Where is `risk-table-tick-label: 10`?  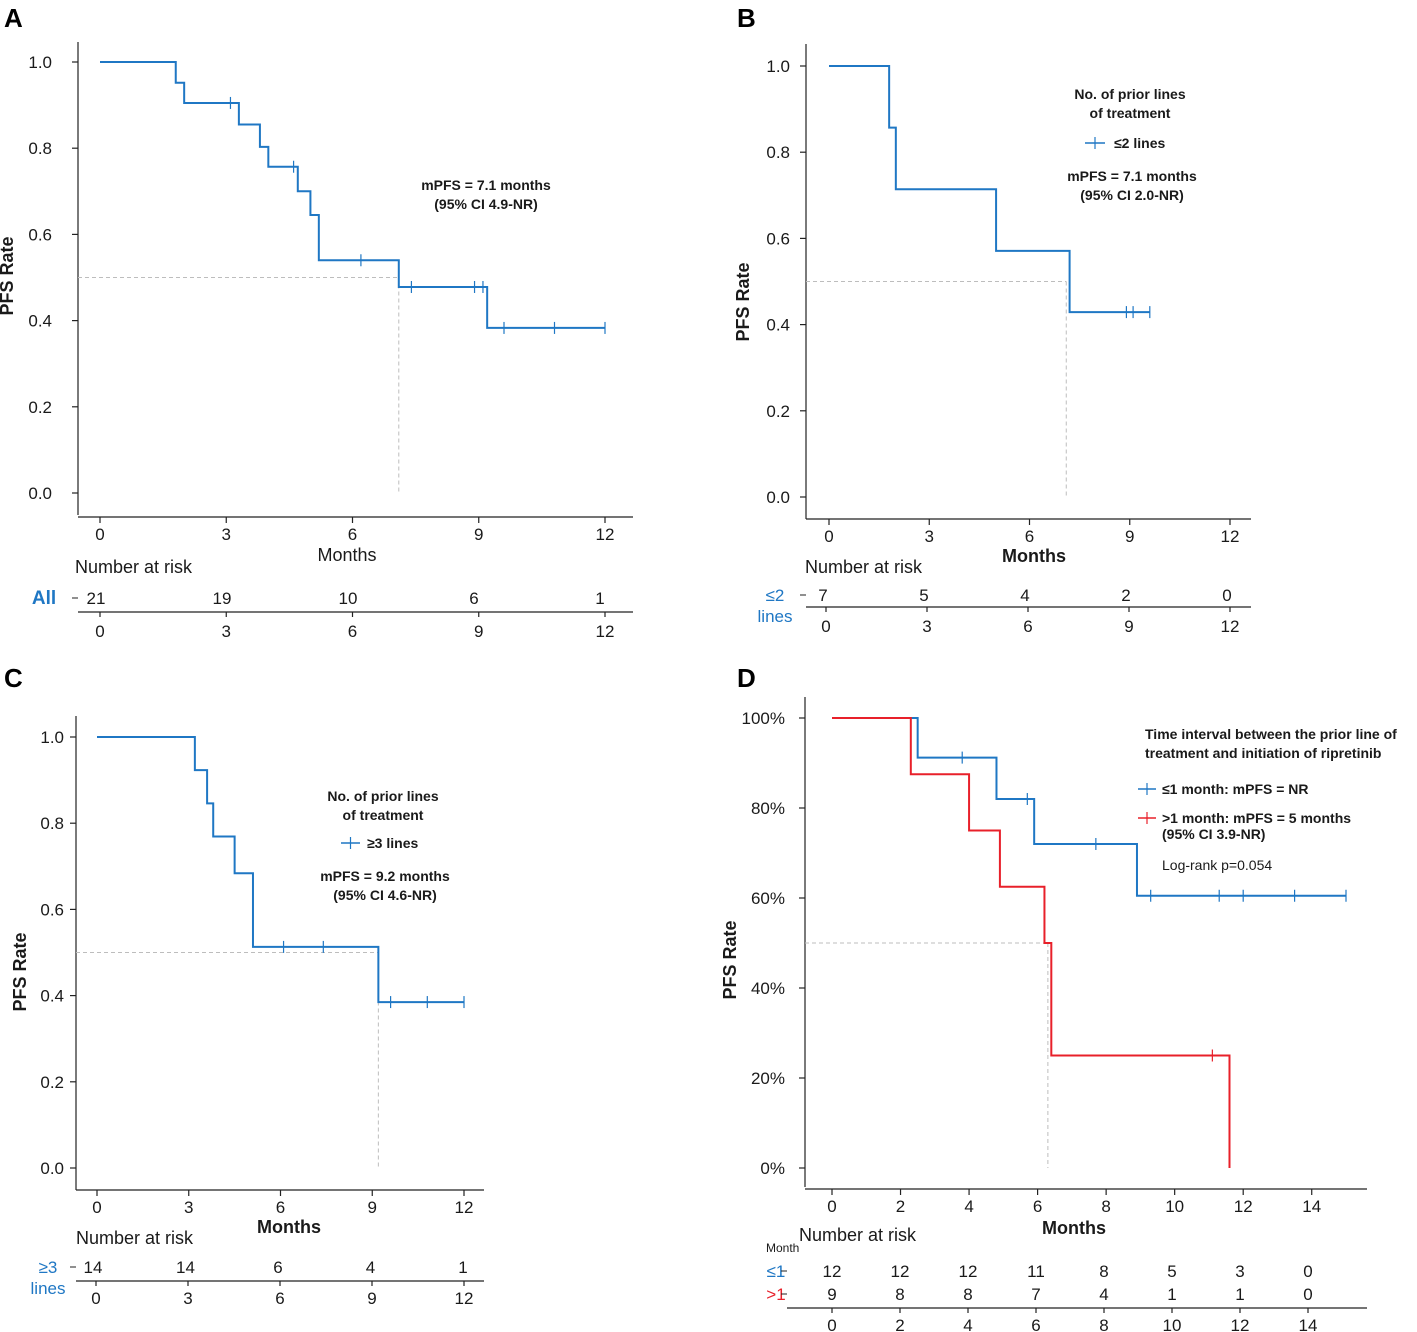 risk-table-tick-label: 10 is located at coordinates (1172, 1324).